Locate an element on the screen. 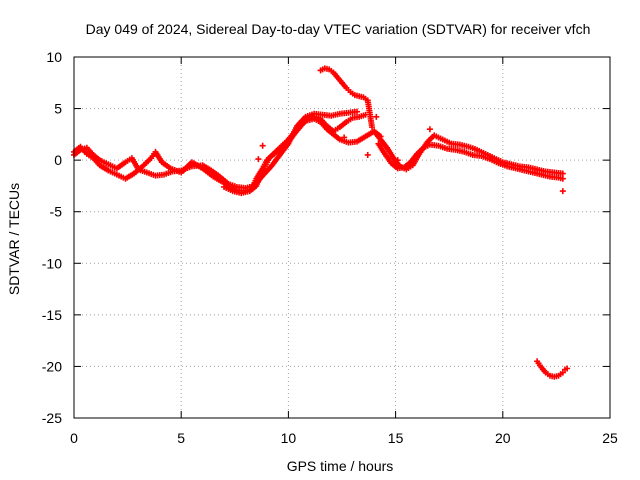 The image size is (640, 480). series-outliers is located at coordinates (410, 154).